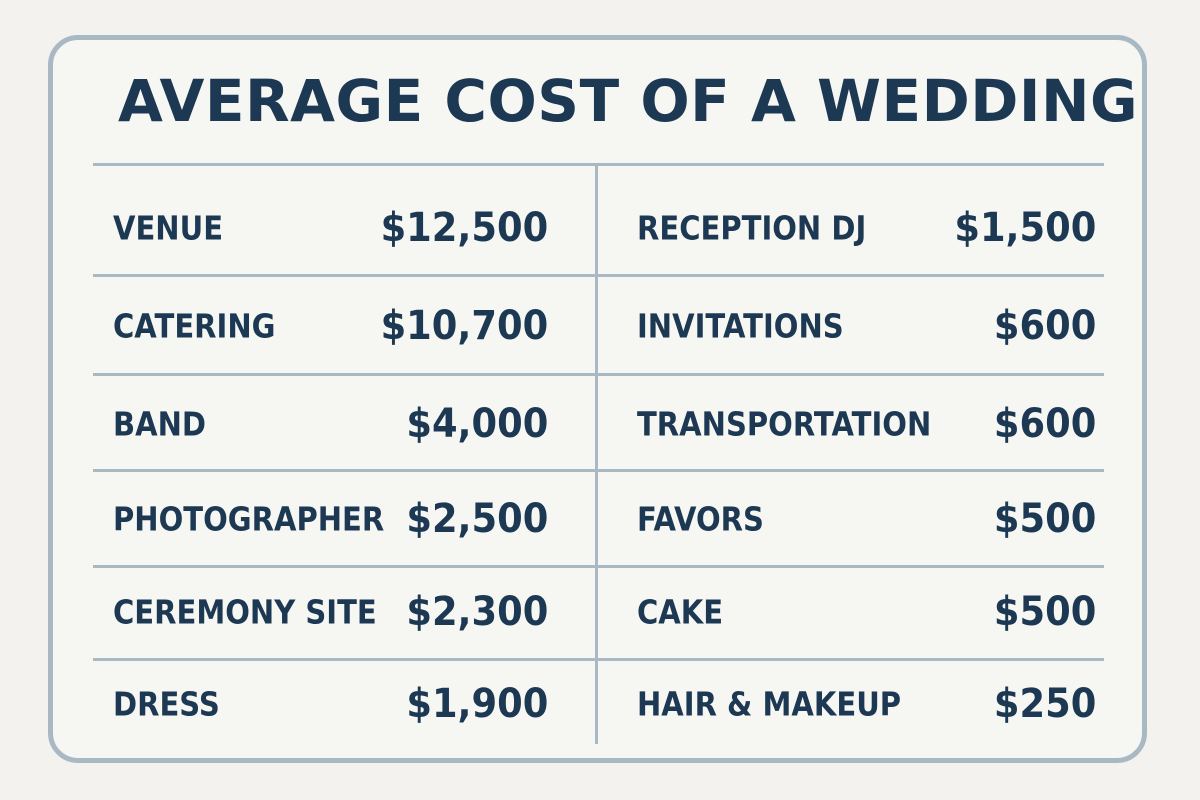 Image resolution: width=1200 pixels, height=800 pixels. Describe the element at coordinates (596, 455) in the screenshot. I see `column-divider` at that location.